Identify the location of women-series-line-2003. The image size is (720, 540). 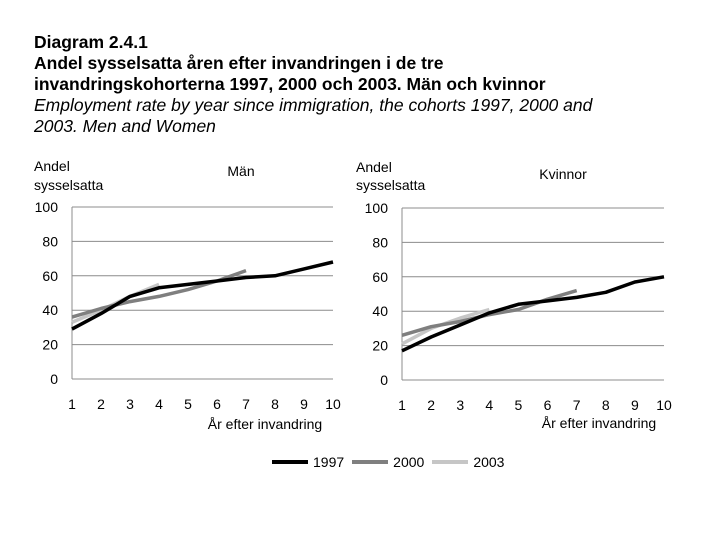
(445, 326).